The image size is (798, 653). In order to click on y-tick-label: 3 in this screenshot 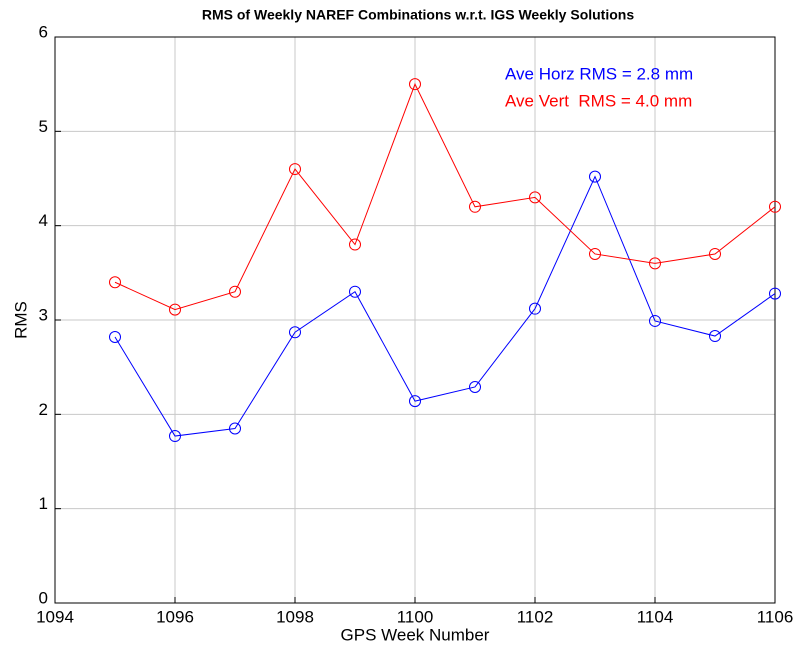, I will do `click(43, 314)`.